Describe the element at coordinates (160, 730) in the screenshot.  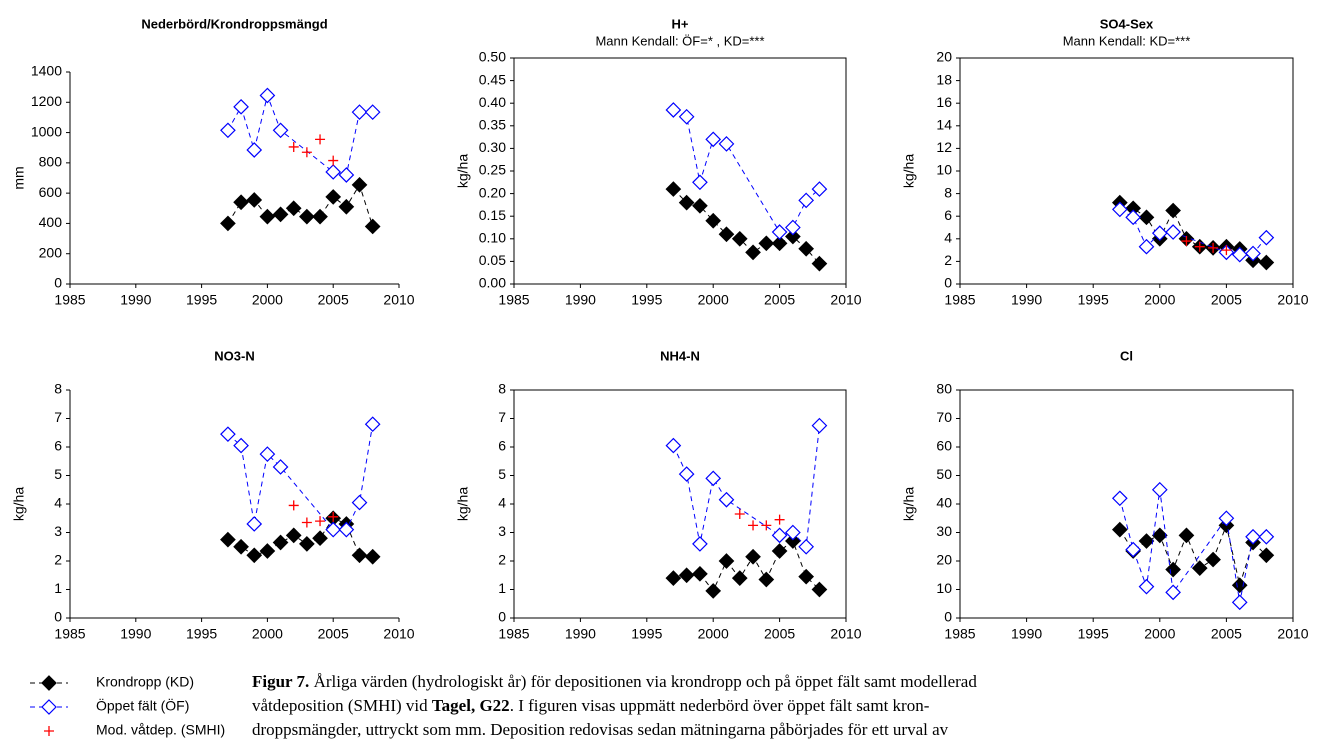
I see `legend-label: Mod. våtdep. (SMHI)` at that location.